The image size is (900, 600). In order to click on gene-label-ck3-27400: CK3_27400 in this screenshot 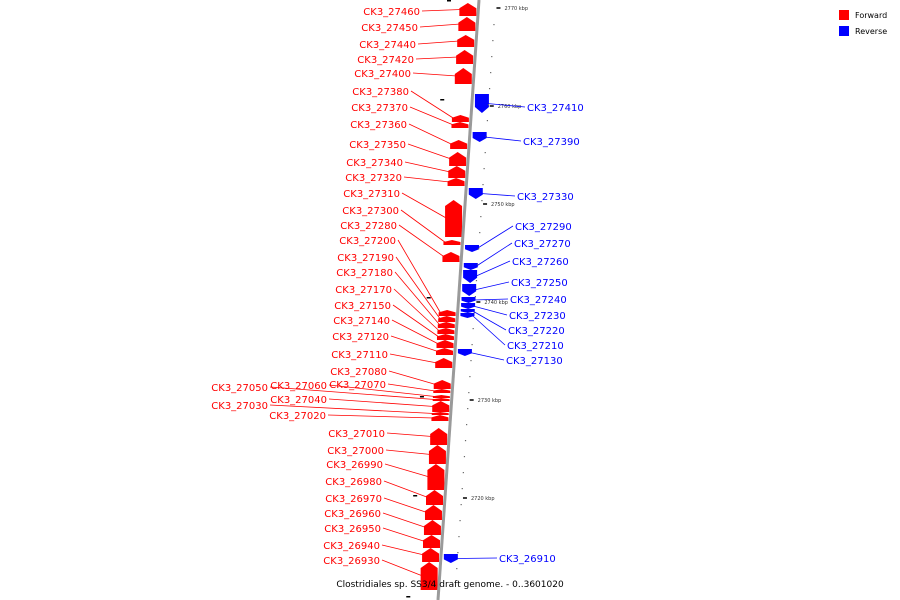, I will do `click(382, 74)`.